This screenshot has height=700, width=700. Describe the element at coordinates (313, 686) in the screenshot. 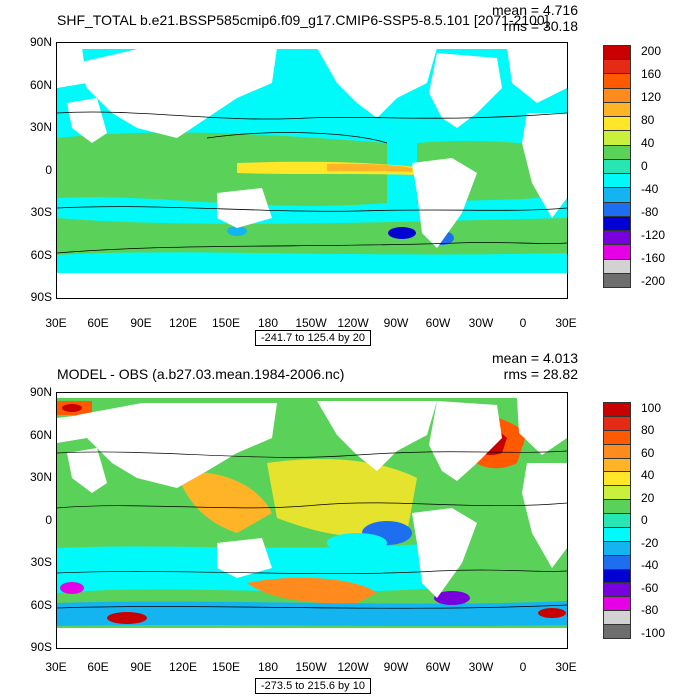

I see `contour-range-label: -273.5 to 215.6 by 10` at that location.